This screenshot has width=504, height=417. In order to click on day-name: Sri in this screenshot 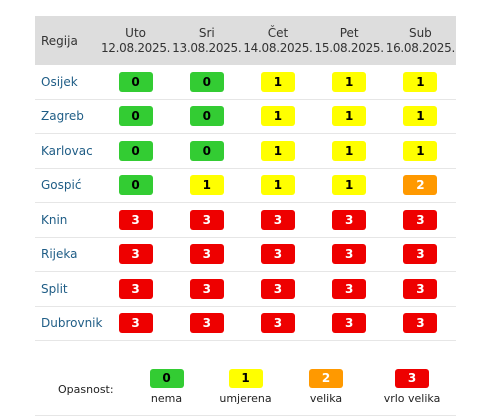, I will do `click(206, 32)`.